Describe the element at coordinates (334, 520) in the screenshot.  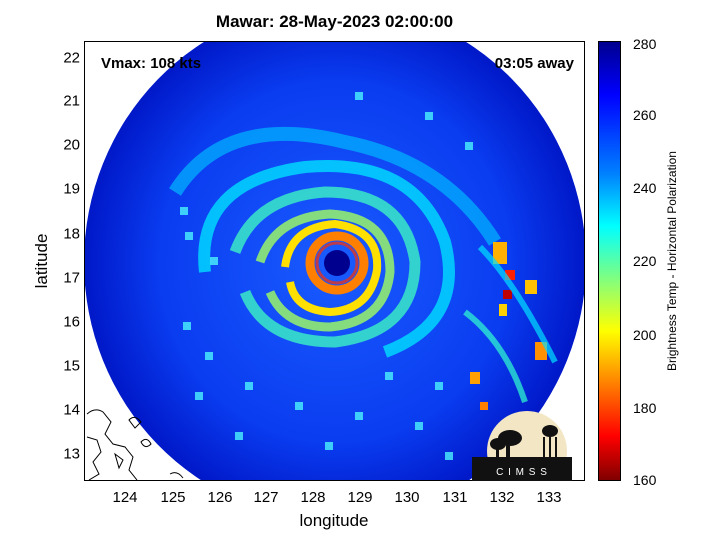
I see `x-axis-label: longitude` at that location.